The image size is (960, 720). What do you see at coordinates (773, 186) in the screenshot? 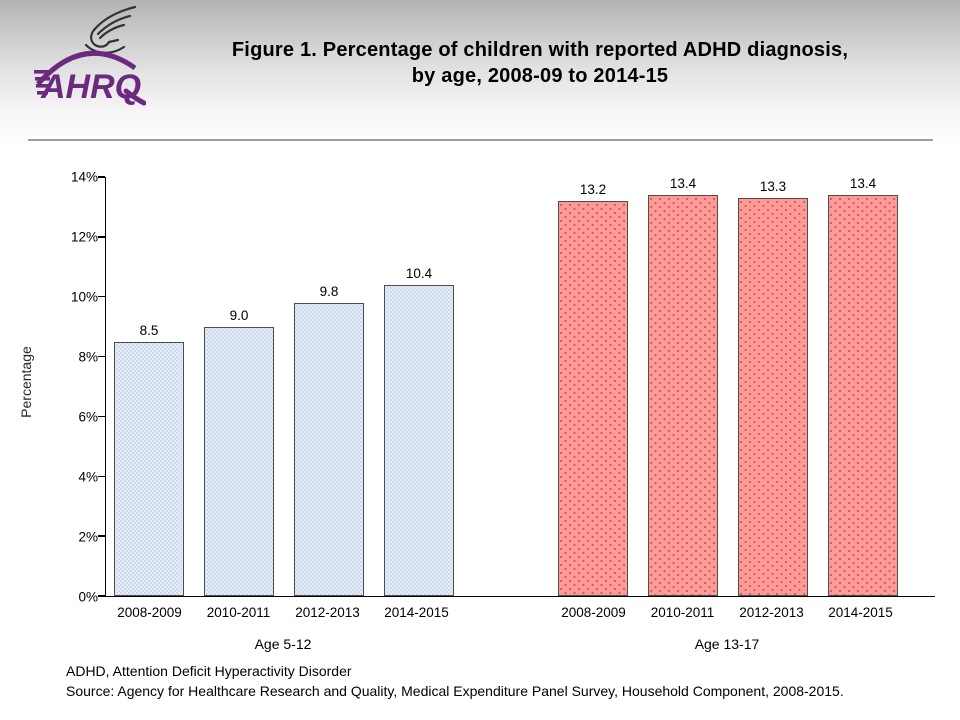
I see `bar-value-label: 13.3` at bounding box center [773, 186].